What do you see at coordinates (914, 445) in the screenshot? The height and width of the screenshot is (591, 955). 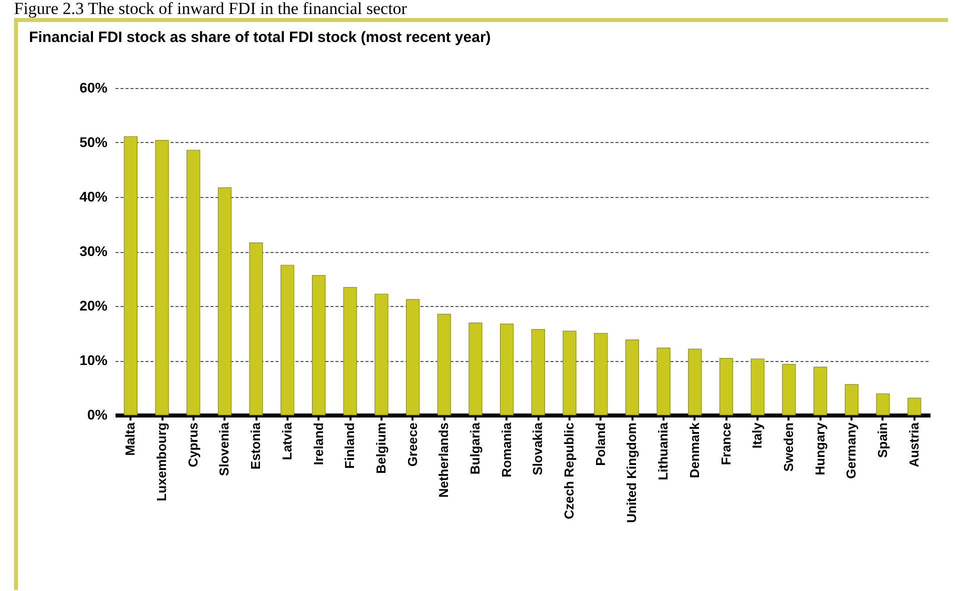 I see `x-tick-label: Austria` at bounding box center [914, 445].